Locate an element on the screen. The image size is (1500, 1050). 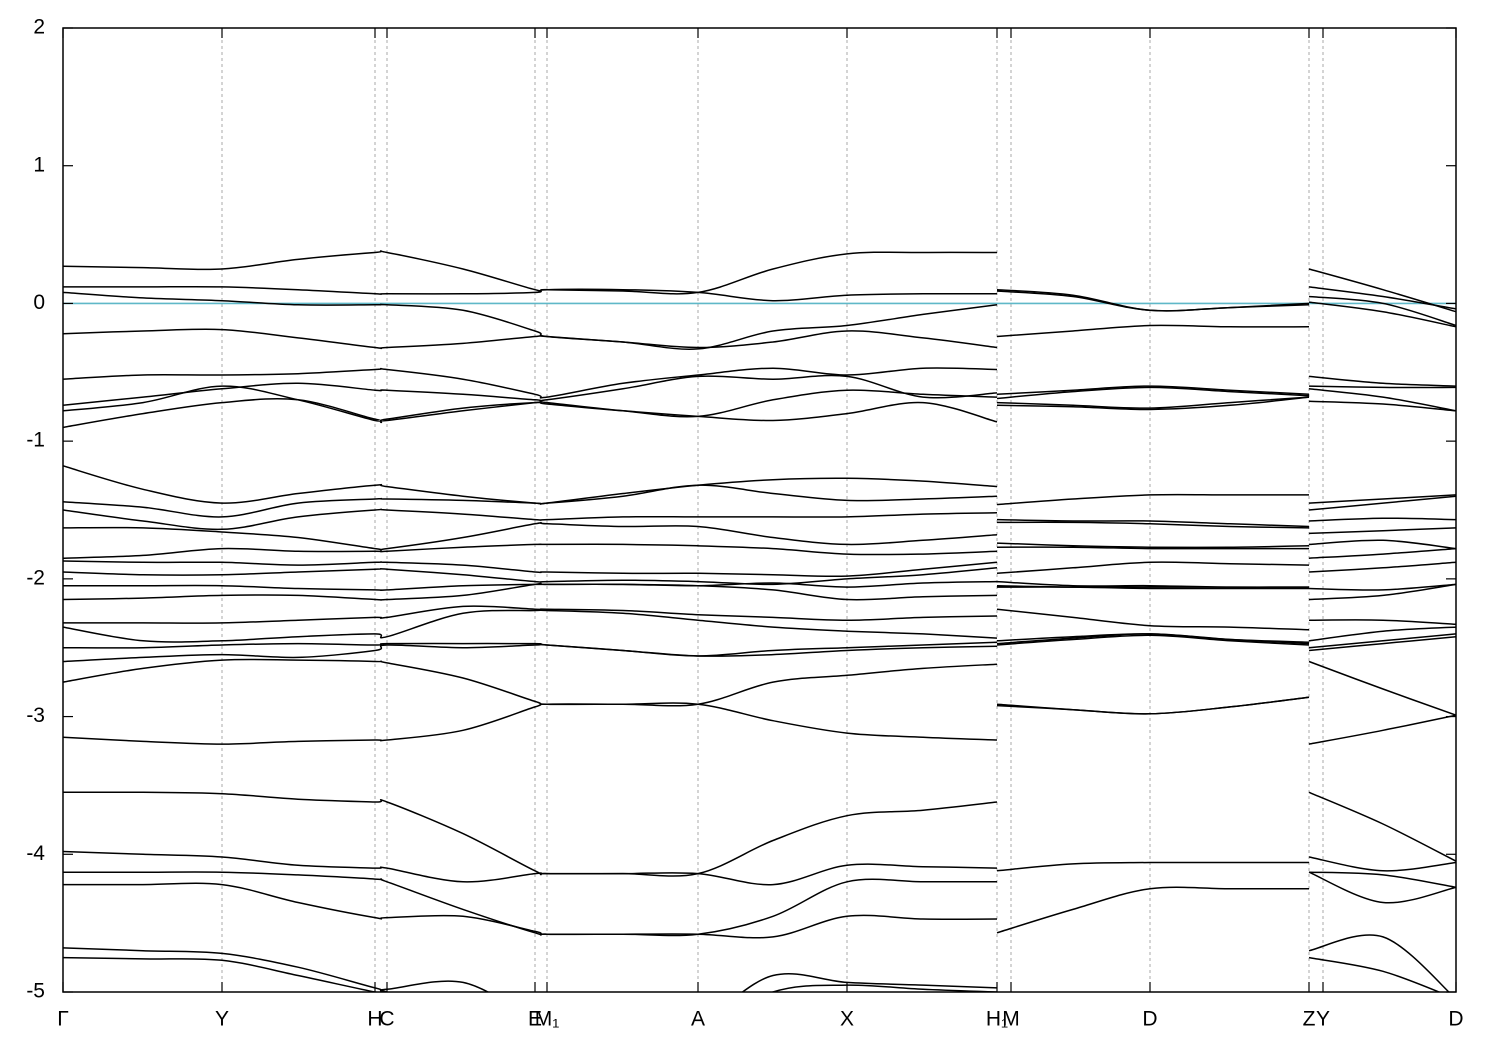
y-tick-label: 1 is located at coordinates (39, 164).